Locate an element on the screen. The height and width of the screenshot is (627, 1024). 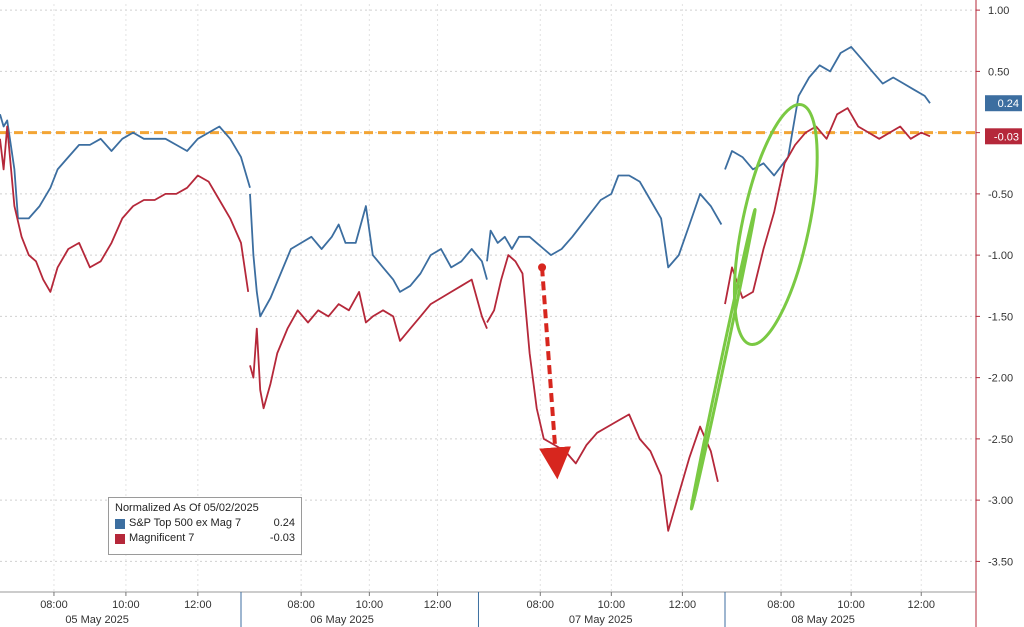
legend-entry: Magnificent 7 -0.03 is located at coordinates (205, 538).